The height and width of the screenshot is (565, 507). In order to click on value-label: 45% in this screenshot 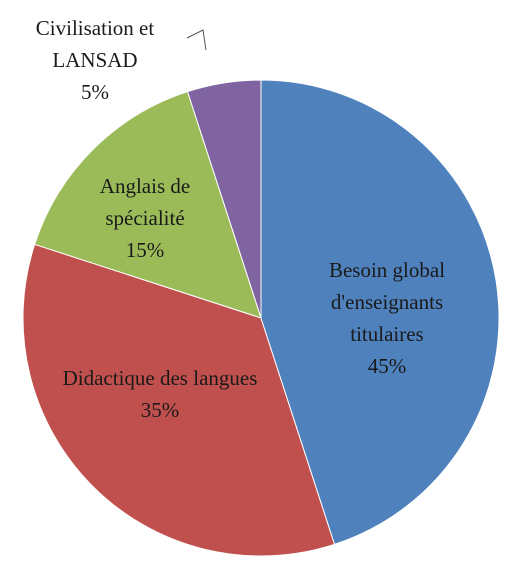, I will do `click(387, 366)`.